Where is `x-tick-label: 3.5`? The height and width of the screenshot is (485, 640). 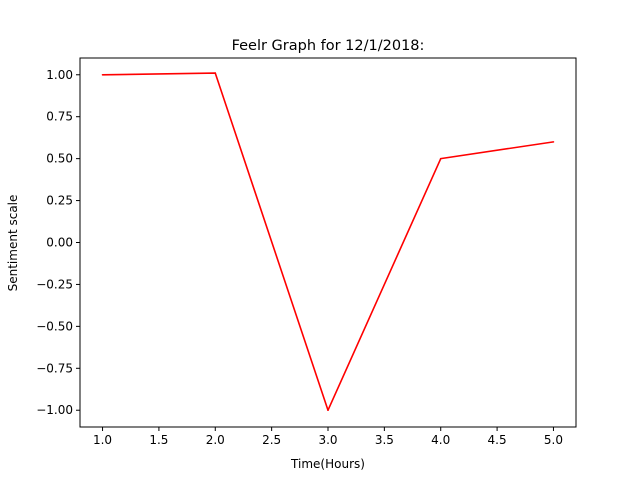
x-tick-label: 3.5 is located at coordinates (384, 440).